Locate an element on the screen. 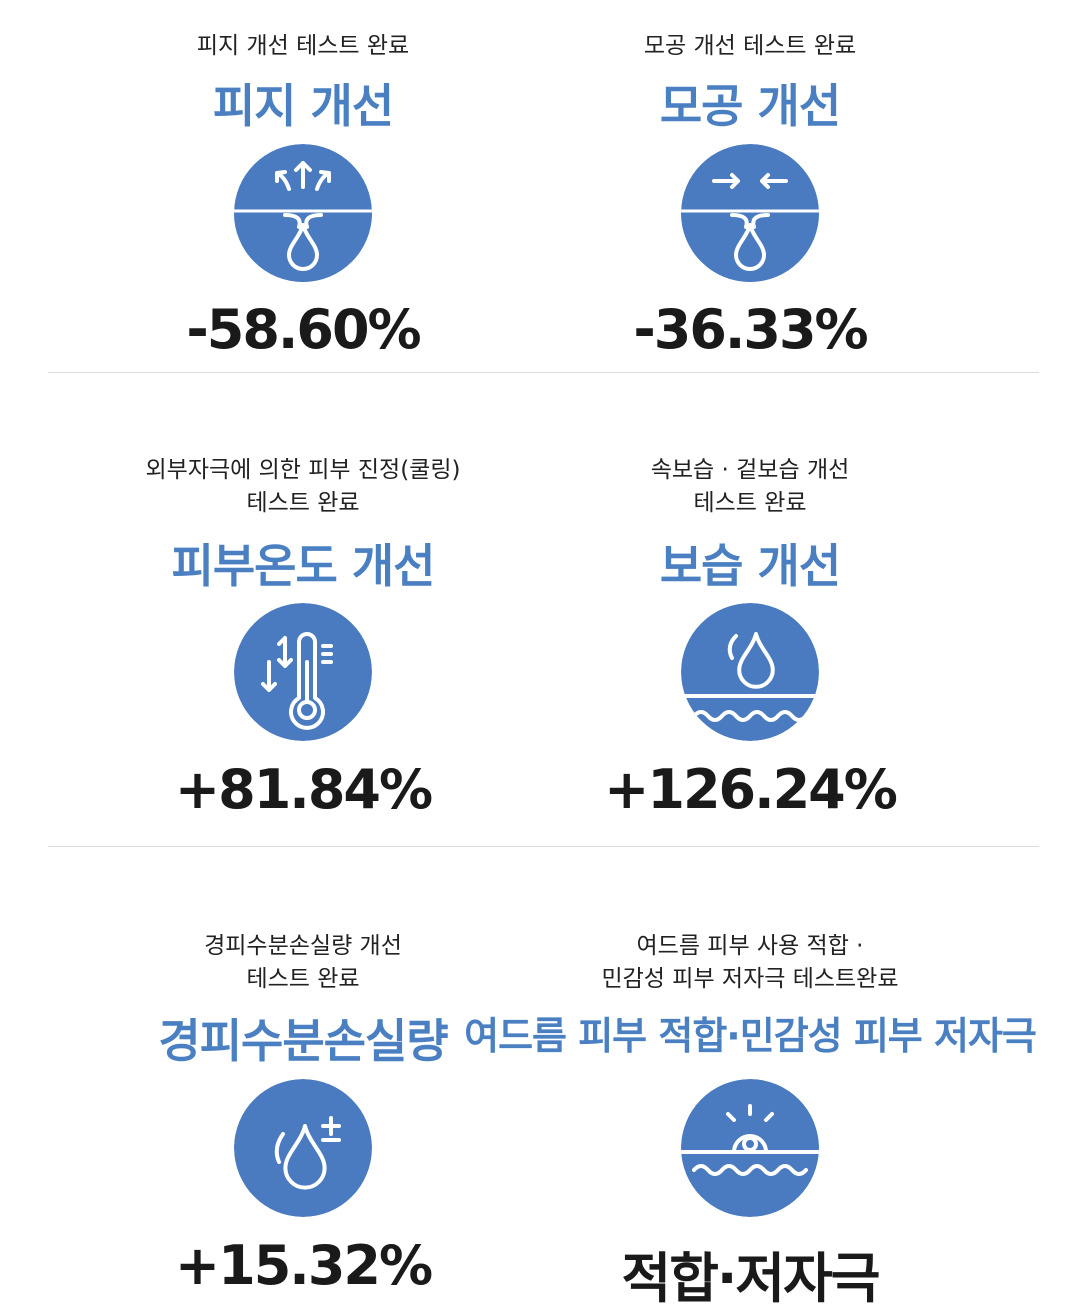  subtitle: 모공 개선 테스트 완료 is located at coordinates (750, 46).